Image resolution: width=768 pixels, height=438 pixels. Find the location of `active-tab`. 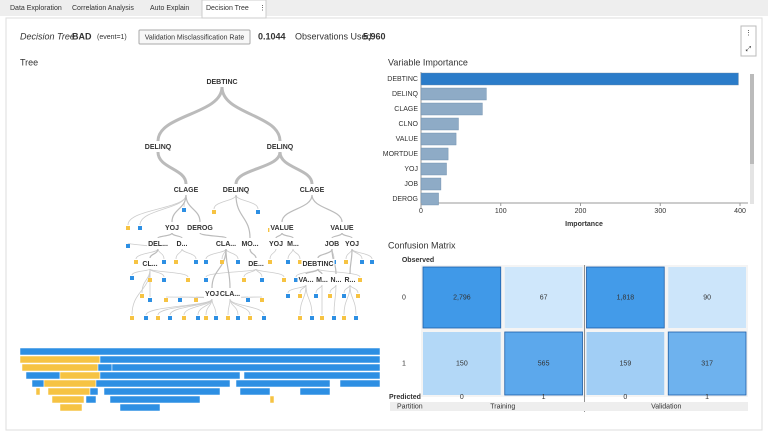

active-tab is located at coordinates (234, 9).